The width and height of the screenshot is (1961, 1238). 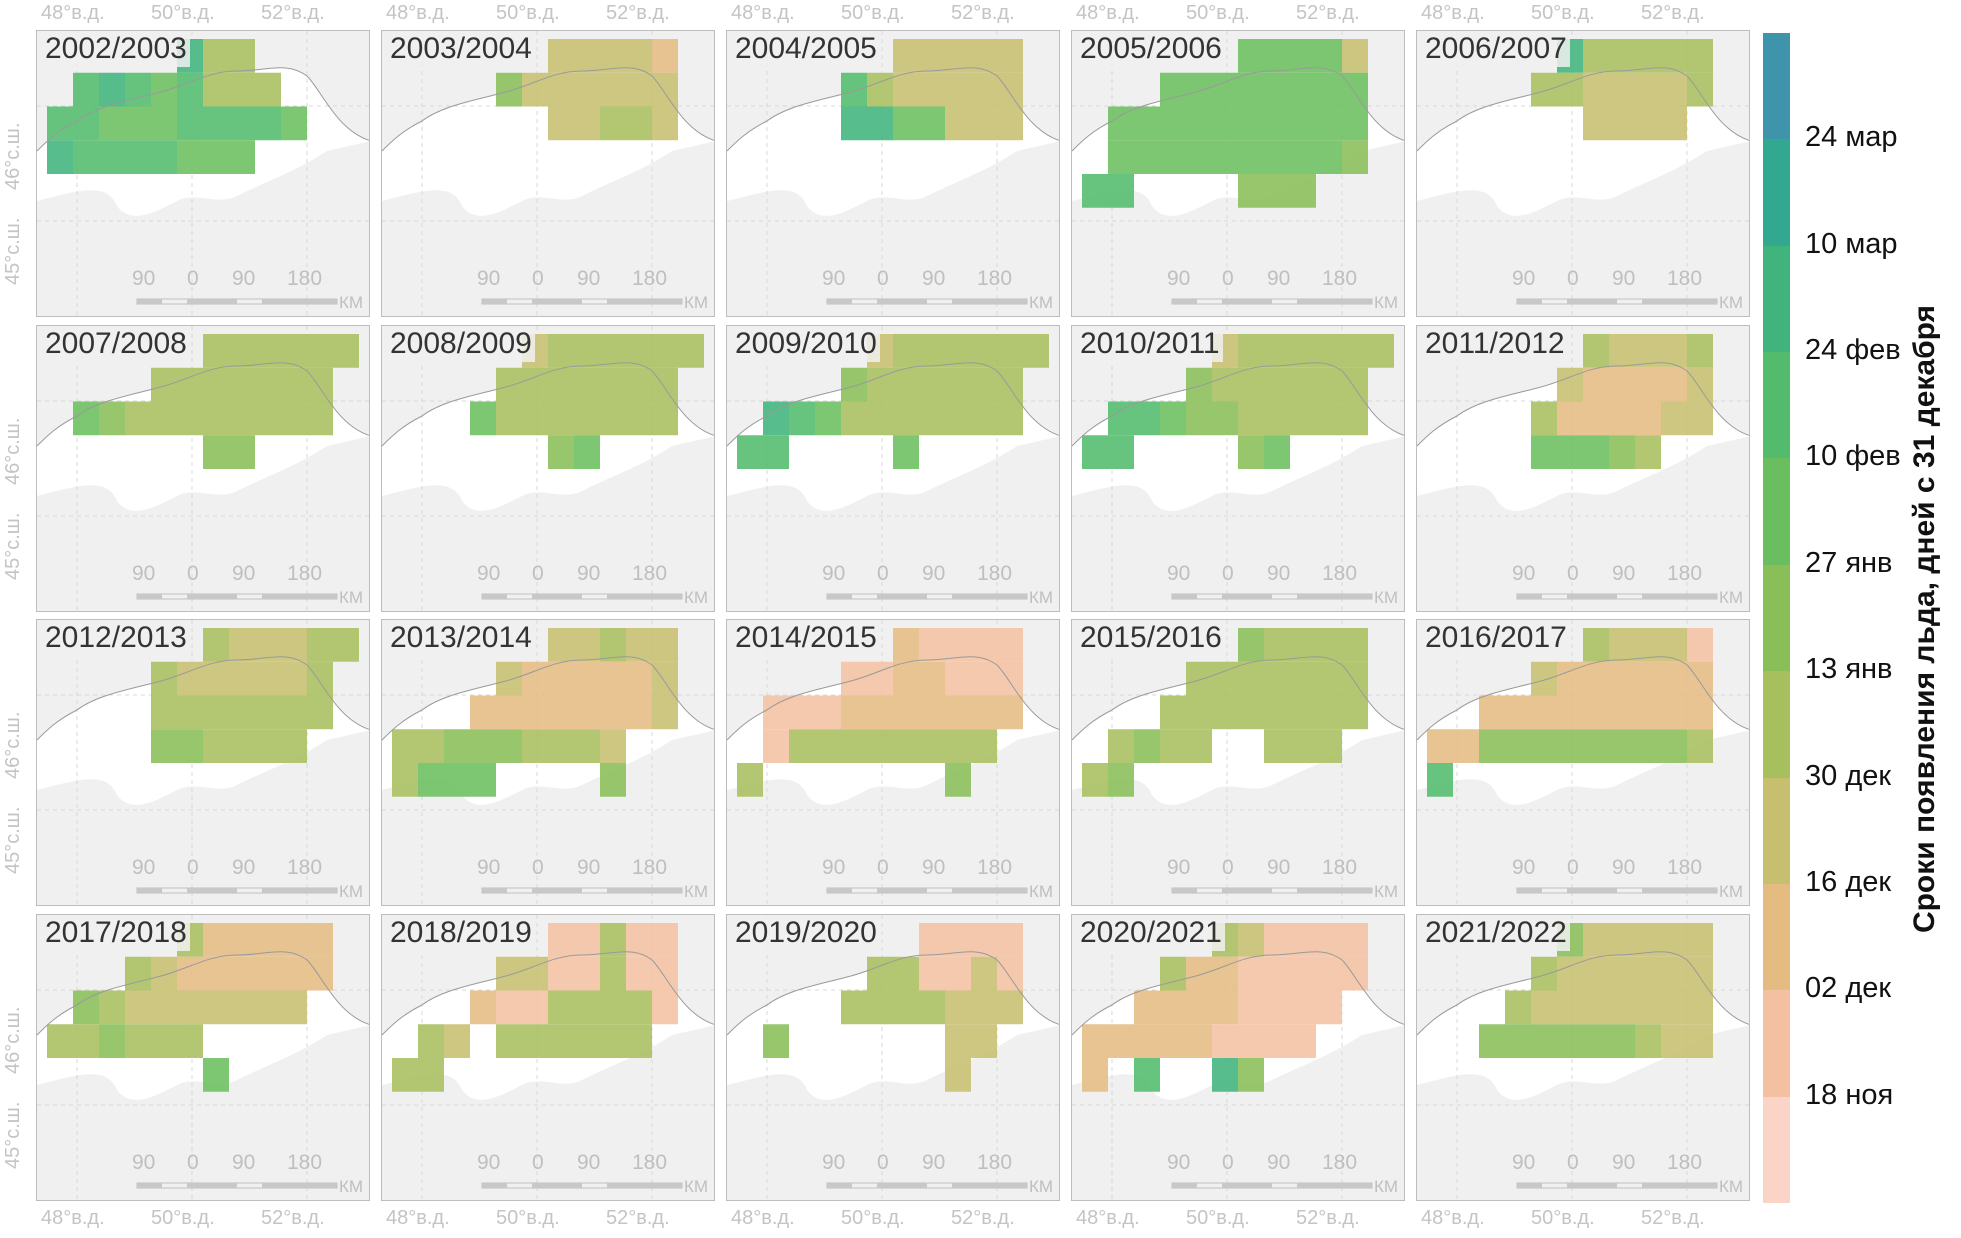 I want to click on latitude-label: 46°с.ш., so click(x=13, y=1040).